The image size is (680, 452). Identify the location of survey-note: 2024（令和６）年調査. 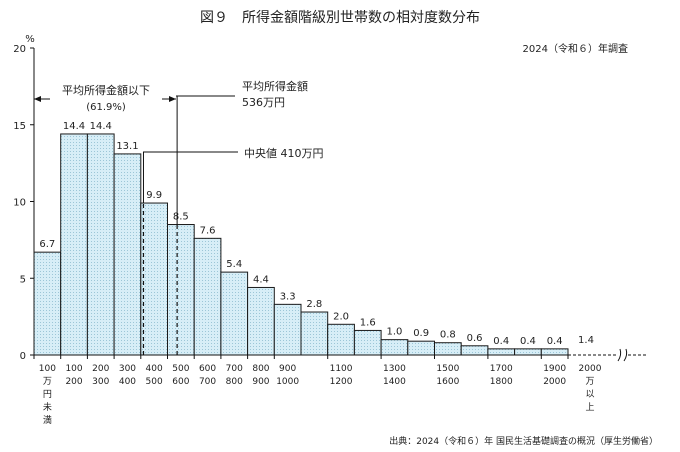
(575, 48).